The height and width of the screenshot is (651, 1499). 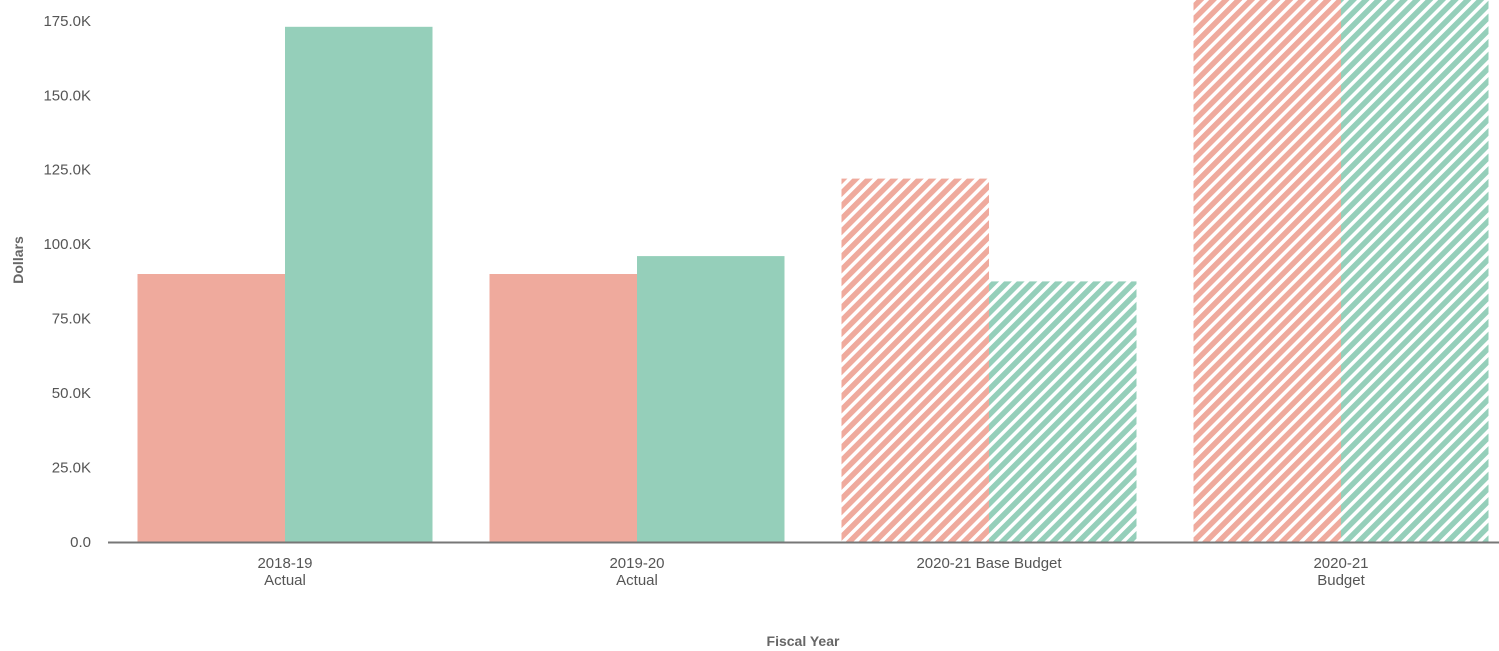 I want to click on x-tick-label-line: Budget, so click(x=1341, y=580).